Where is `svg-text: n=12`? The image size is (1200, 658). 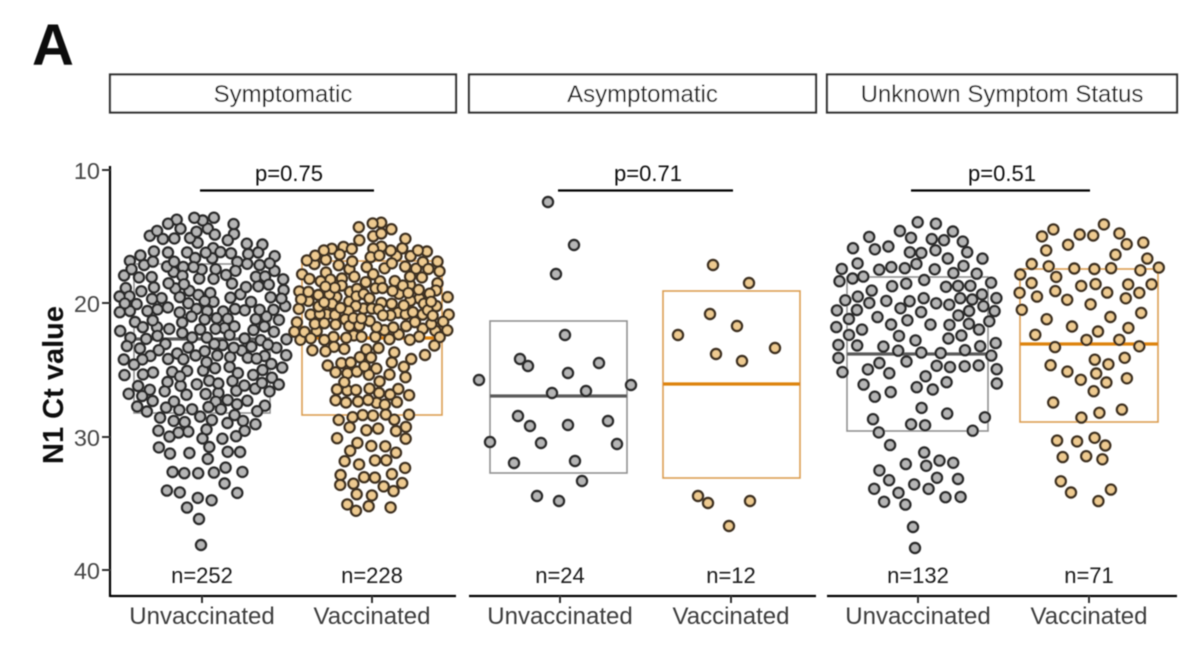 svg-text: n=12 is located at coordinates (731, 575).